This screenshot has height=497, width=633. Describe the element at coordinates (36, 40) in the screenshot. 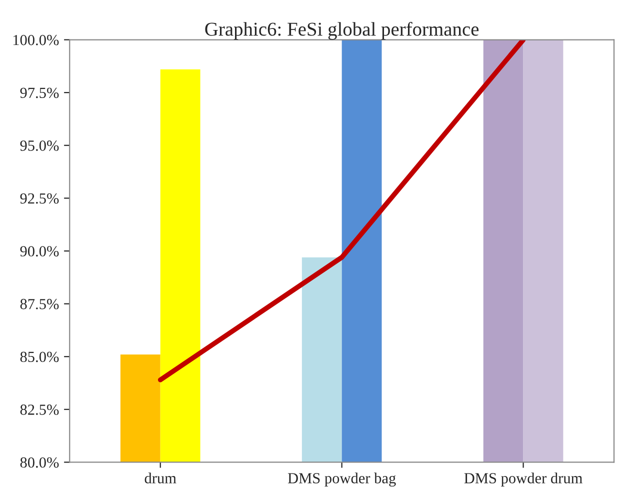

I see `y-tick-label: 100.0%` at that location.